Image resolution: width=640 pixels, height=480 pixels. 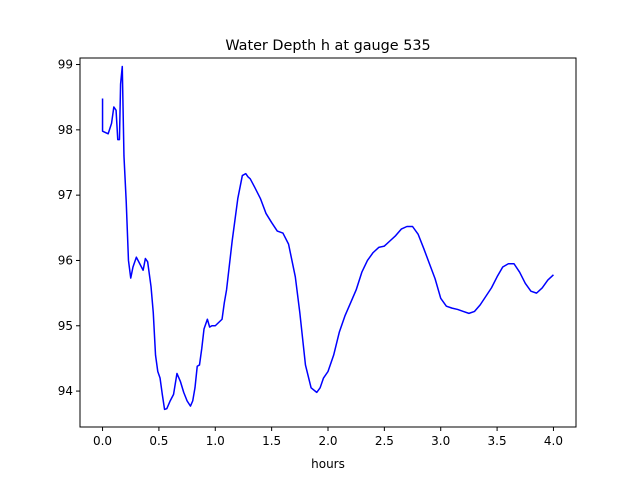 What do you see at coordinates (158, 441) in the screenshot?
I see `x-tick-label: 0.5` at bounding box center [158, 441].